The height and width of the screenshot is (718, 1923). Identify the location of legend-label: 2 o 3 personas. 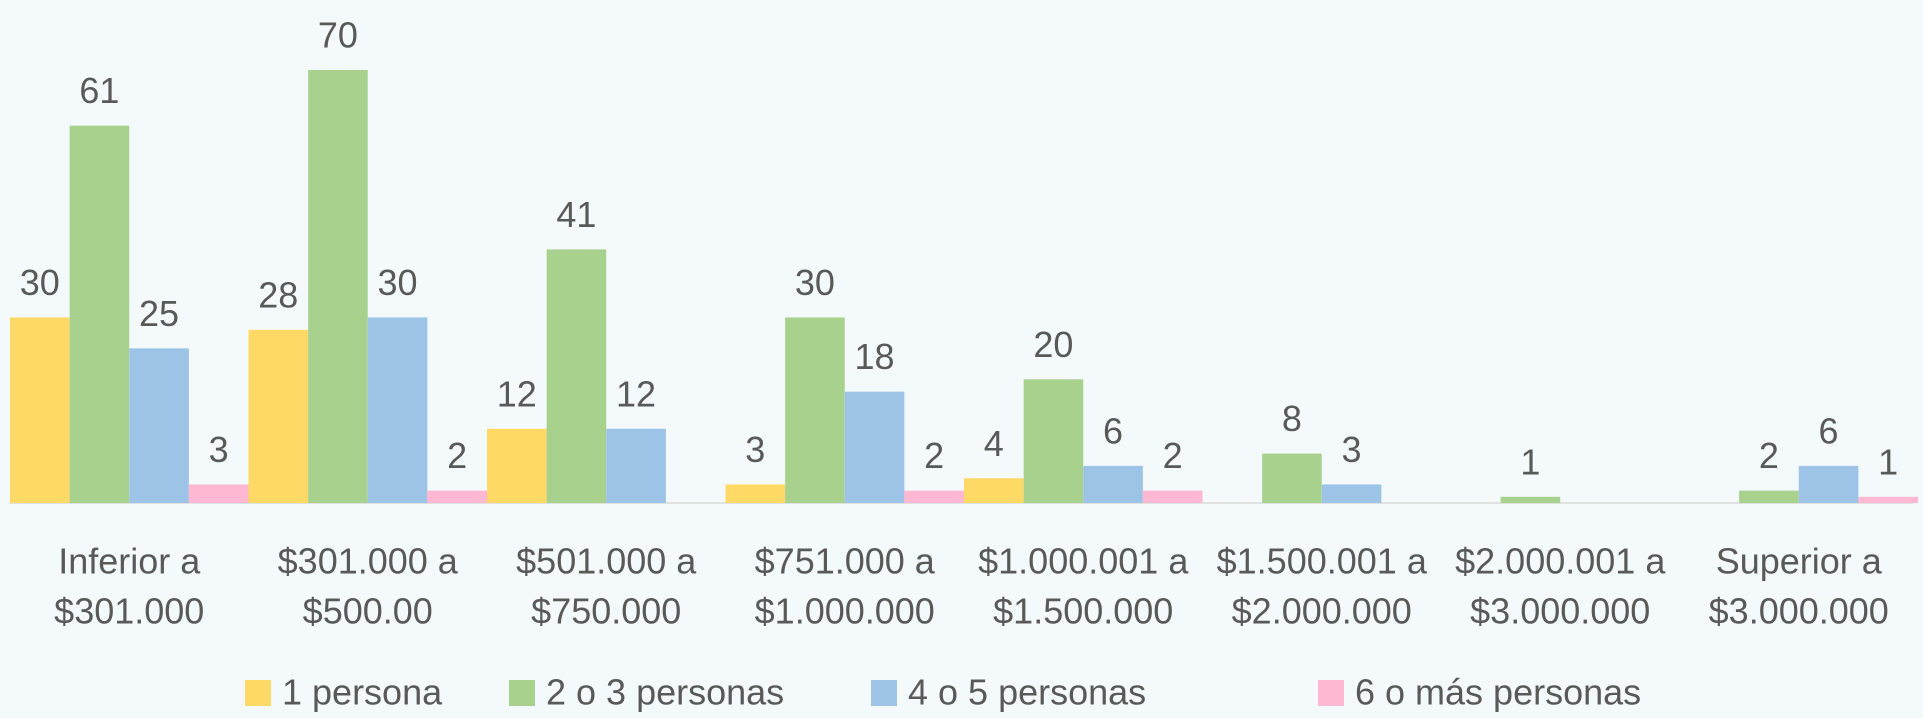
(665, 692).